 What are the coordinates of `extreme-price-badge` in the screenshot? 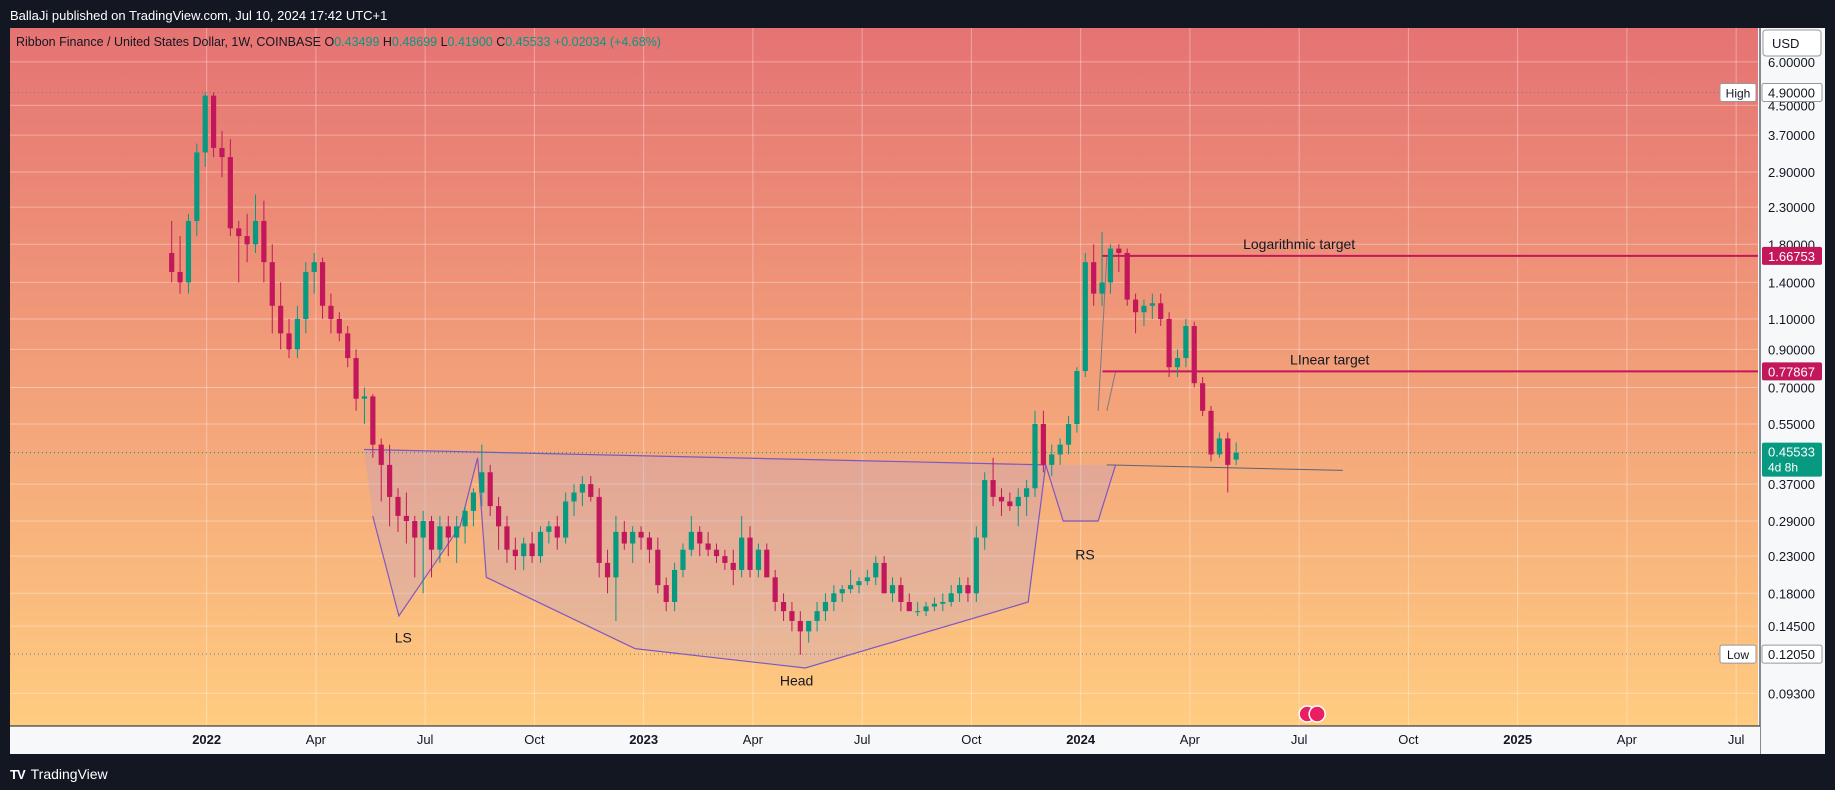 It's located at (1792, 93).